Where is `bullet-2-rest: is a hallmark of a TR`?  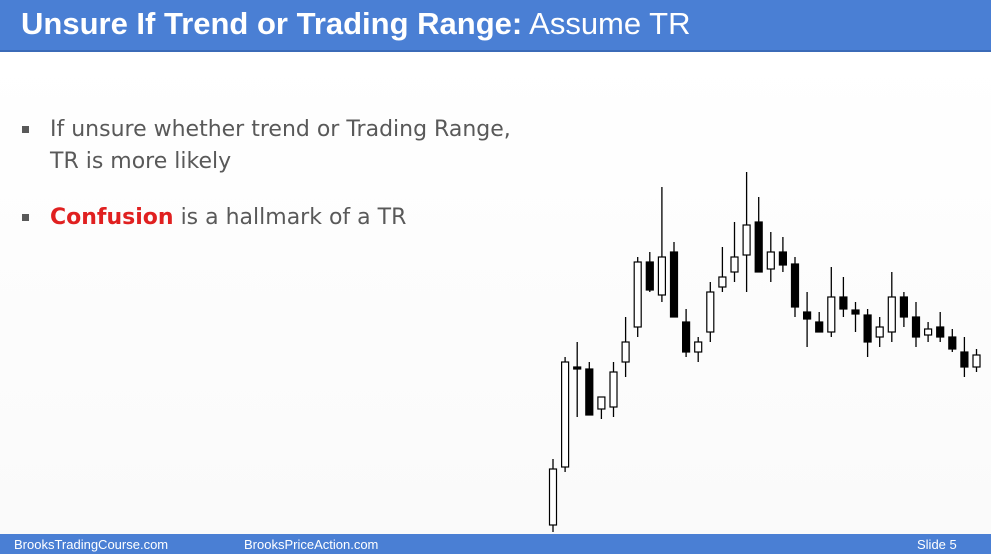
bullet-2-rest: is a hallmark of a TR is located at coordinates (290, 217).